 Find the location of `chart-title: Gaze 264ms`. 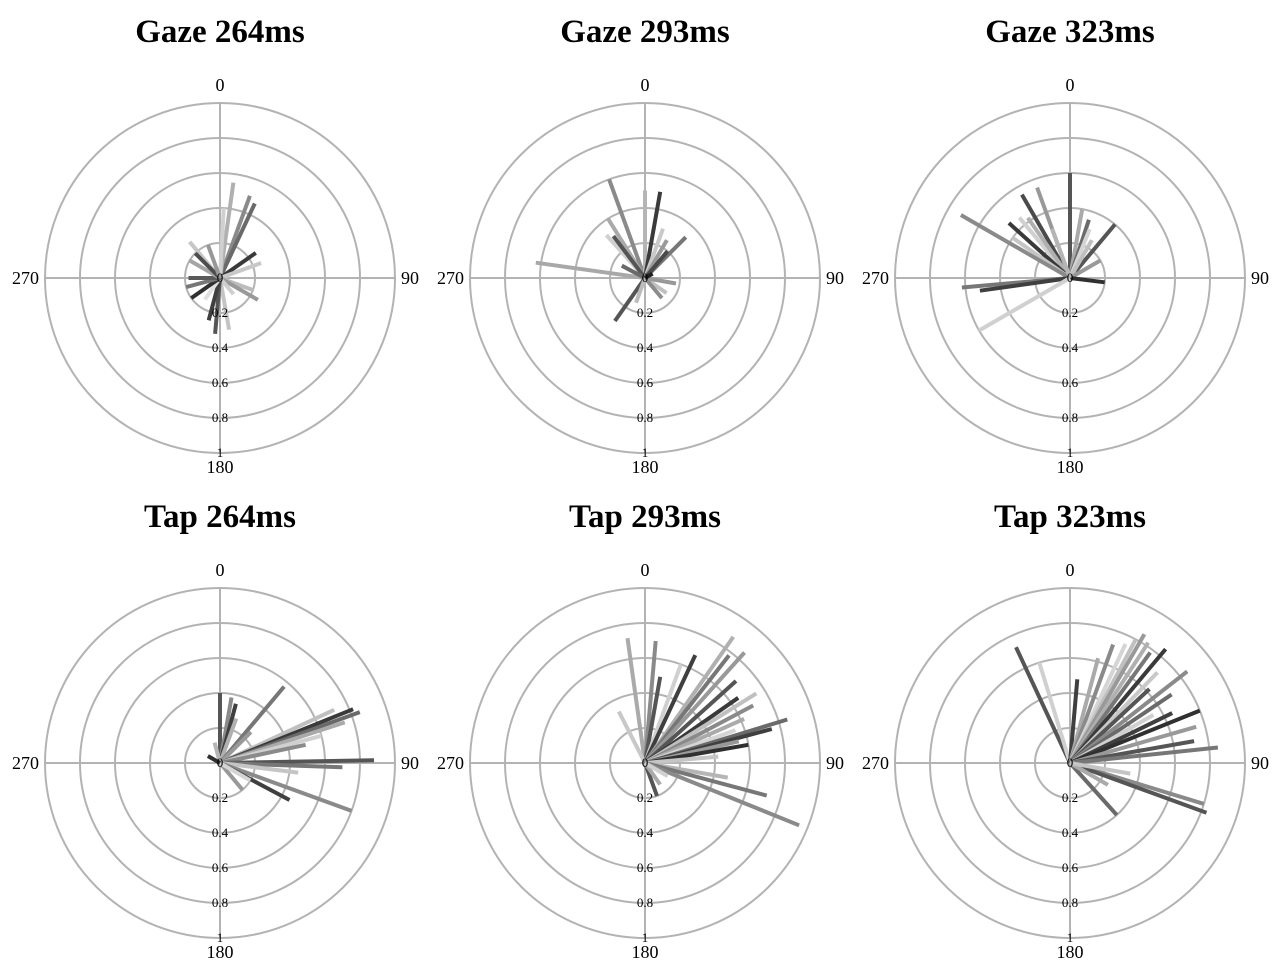

chart-title: Gaze 264ms is located at coordinates (220, 32).